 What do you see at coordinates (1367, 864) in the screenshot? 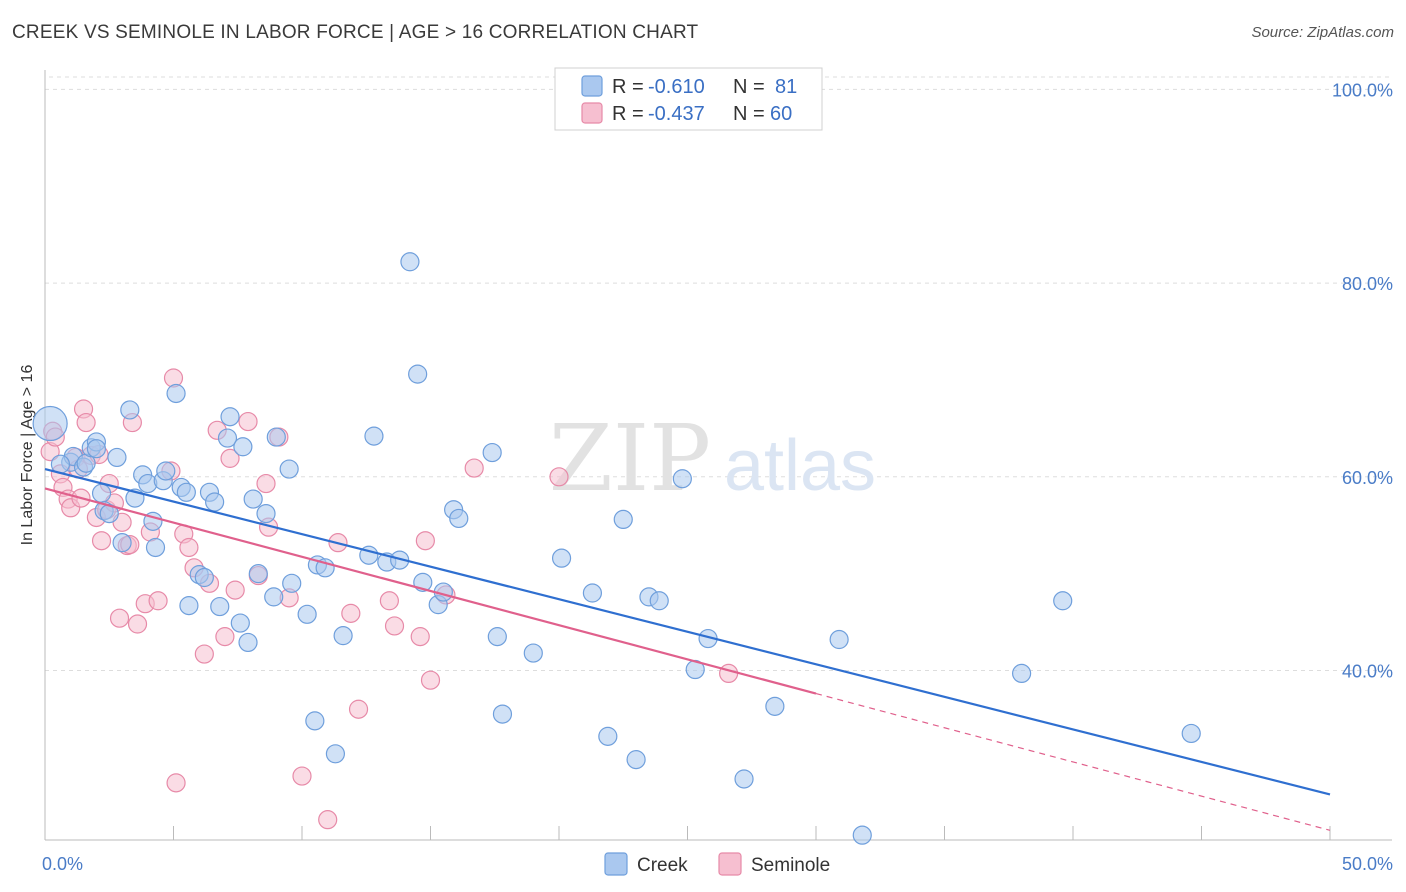
I see `x-tick-label: 50.0%` at bounding box center [1367, 864].